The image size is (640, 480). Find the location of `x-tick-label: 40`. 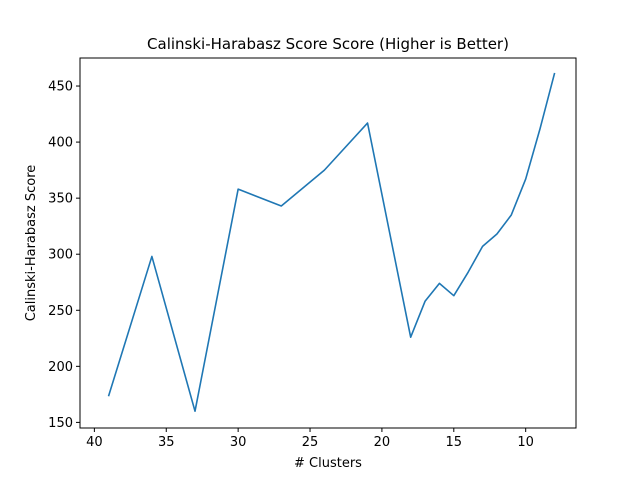

x-tick-label: 40 is located at coordinates (94, 442).